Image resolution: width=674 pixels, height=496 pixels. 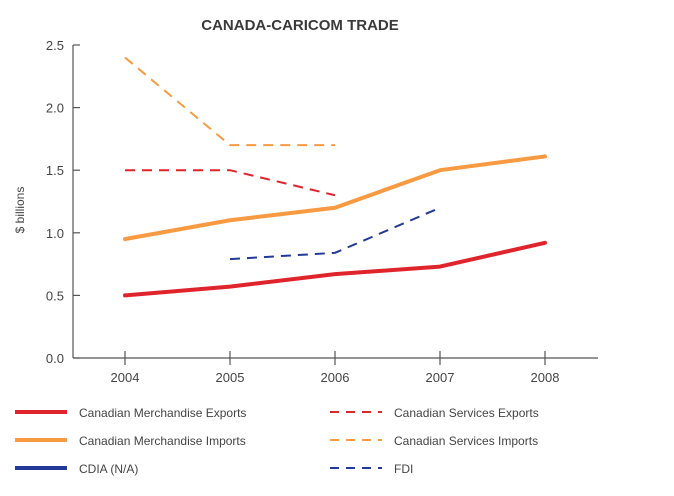 What do you see at coordinates (20, 210) in the screenshot?
I see `y-axis-label: $ billions` at bounding box center [20, 210].